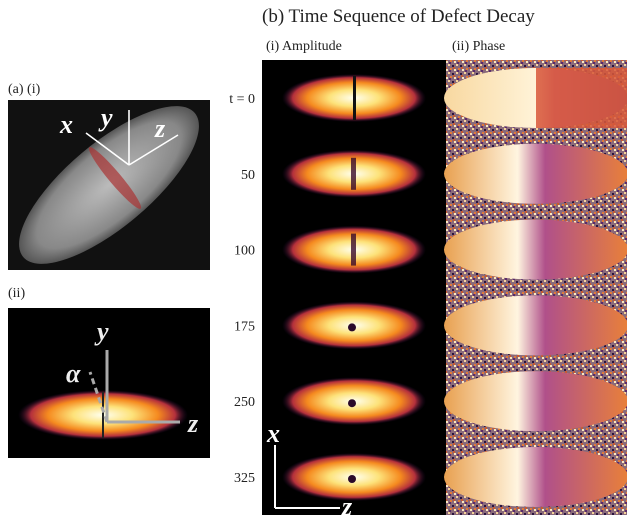  What do you see at coordinates (398, 16) in the screenshot?
I see `title: (b) Time Sequence of Defect Decay` at bounding box center [398, 16].